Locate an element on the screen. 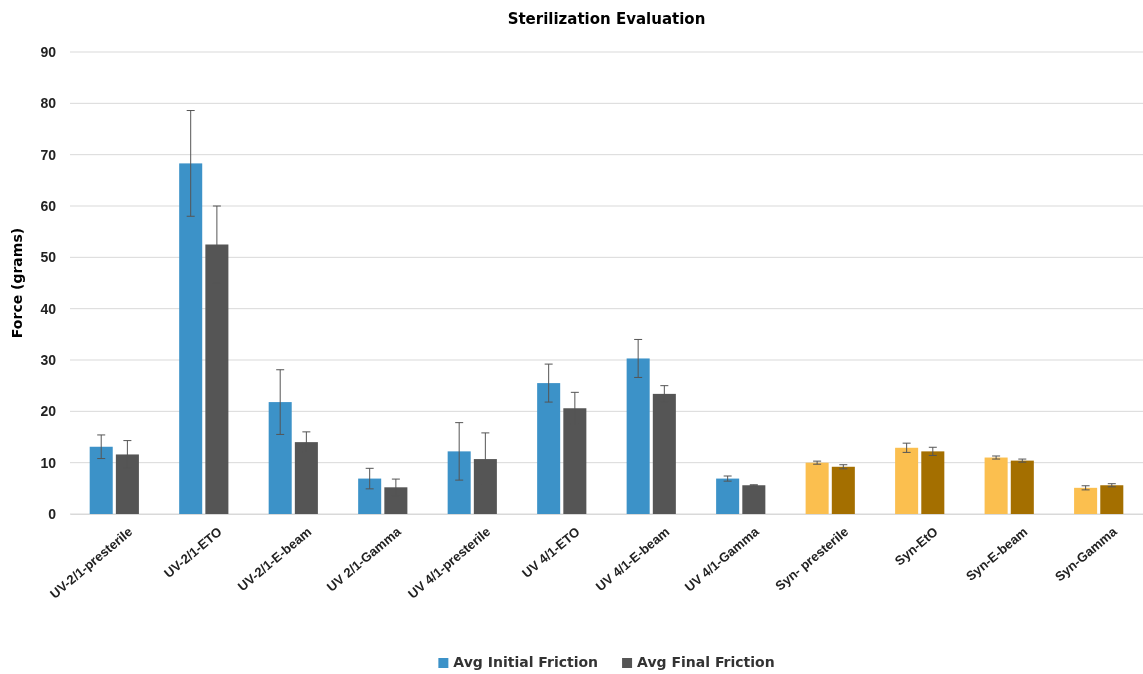 This screenshot has width=1143, height=674. chart-title: Sterilization Evaluation is located at coordinates (606, 19).